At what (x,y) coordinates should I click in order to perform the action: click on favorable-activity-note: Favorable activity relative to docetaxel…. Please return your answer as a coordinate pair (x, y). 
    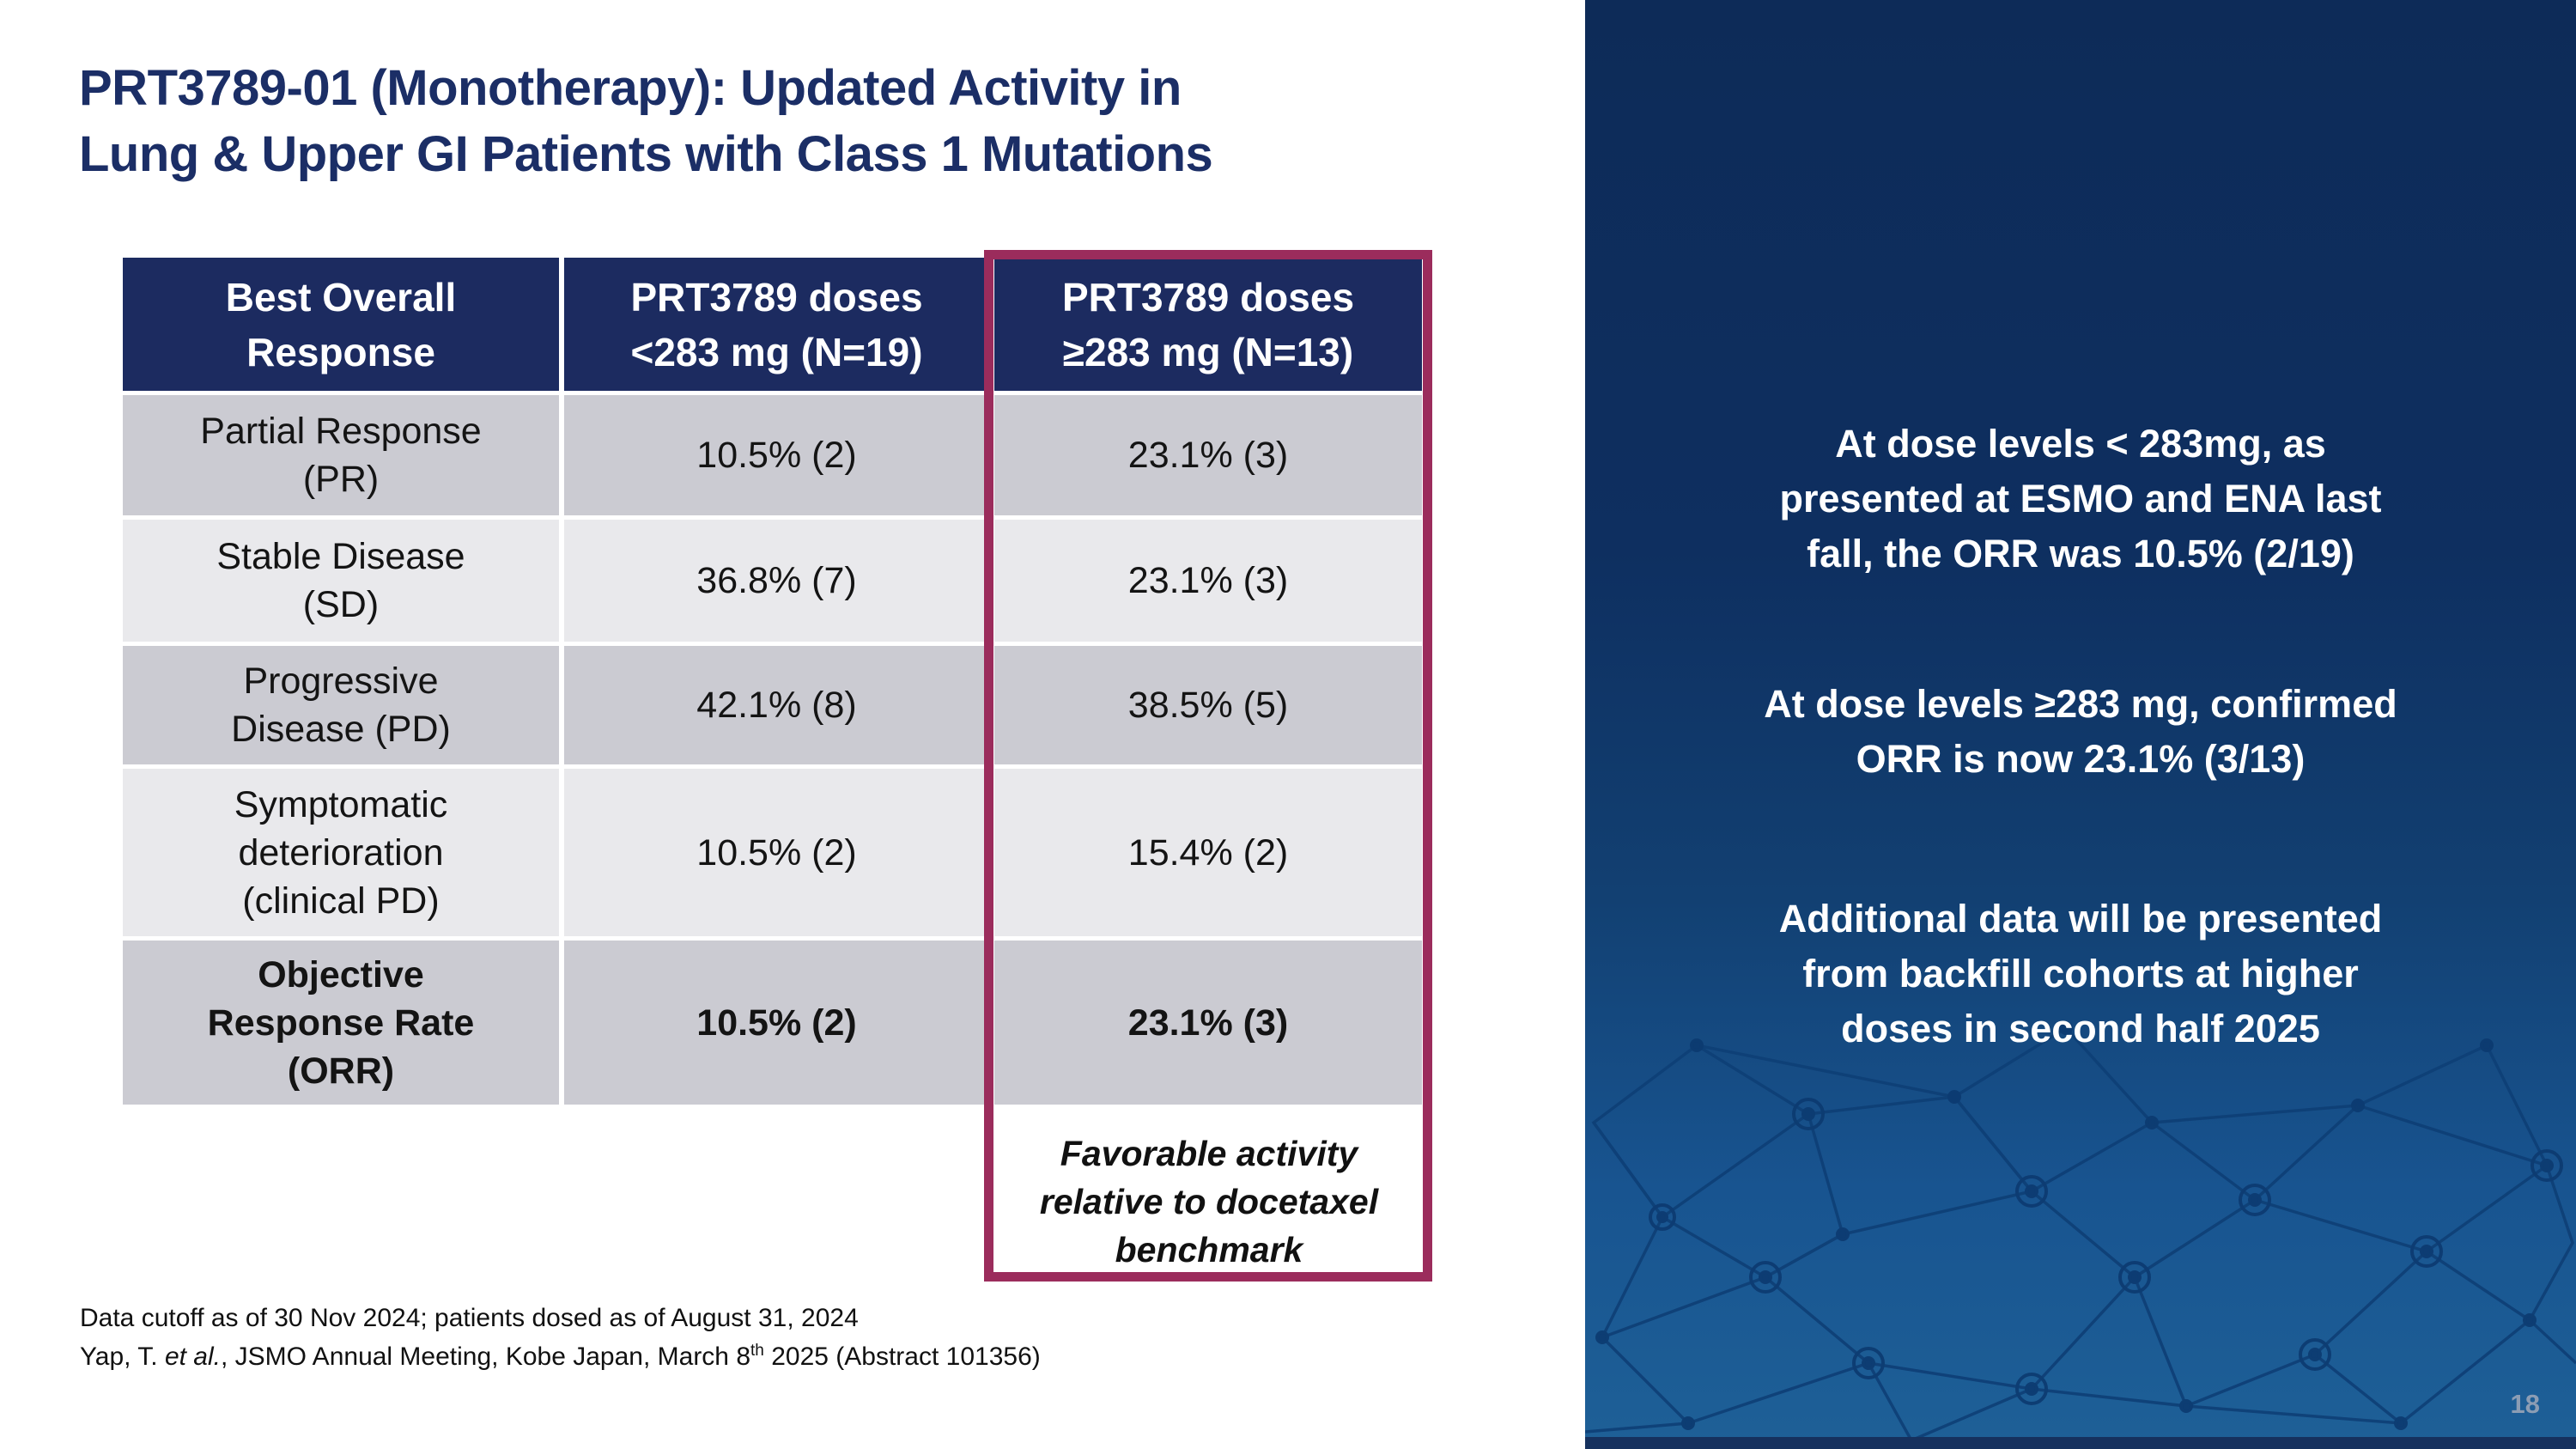
    Looking at the image, I should click on (1209, 1201).